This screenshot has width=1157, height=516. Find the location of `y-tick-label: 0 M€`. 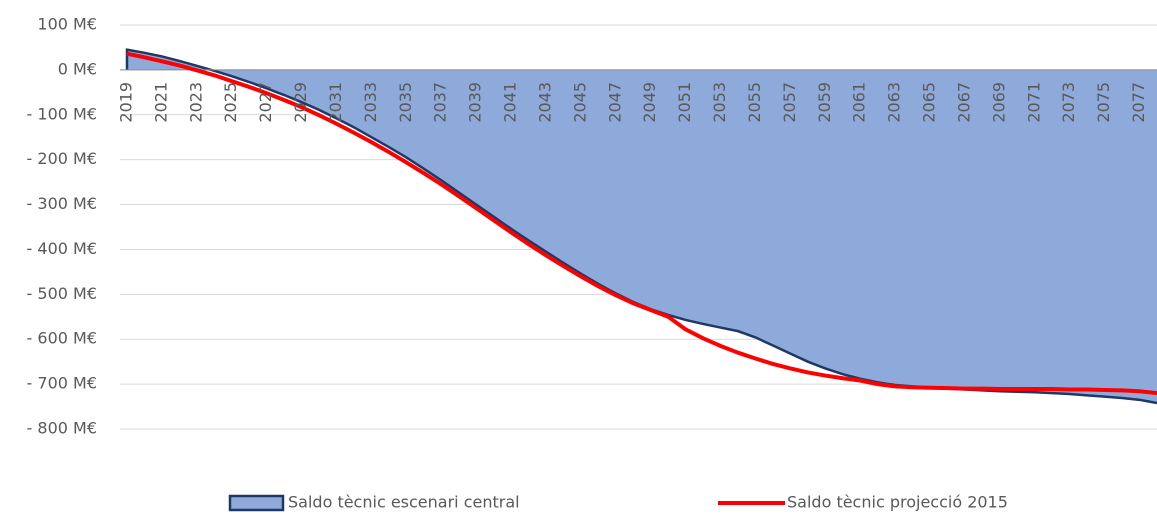

y-tick-label: 0 M€ is located at coordinates (77, 68).